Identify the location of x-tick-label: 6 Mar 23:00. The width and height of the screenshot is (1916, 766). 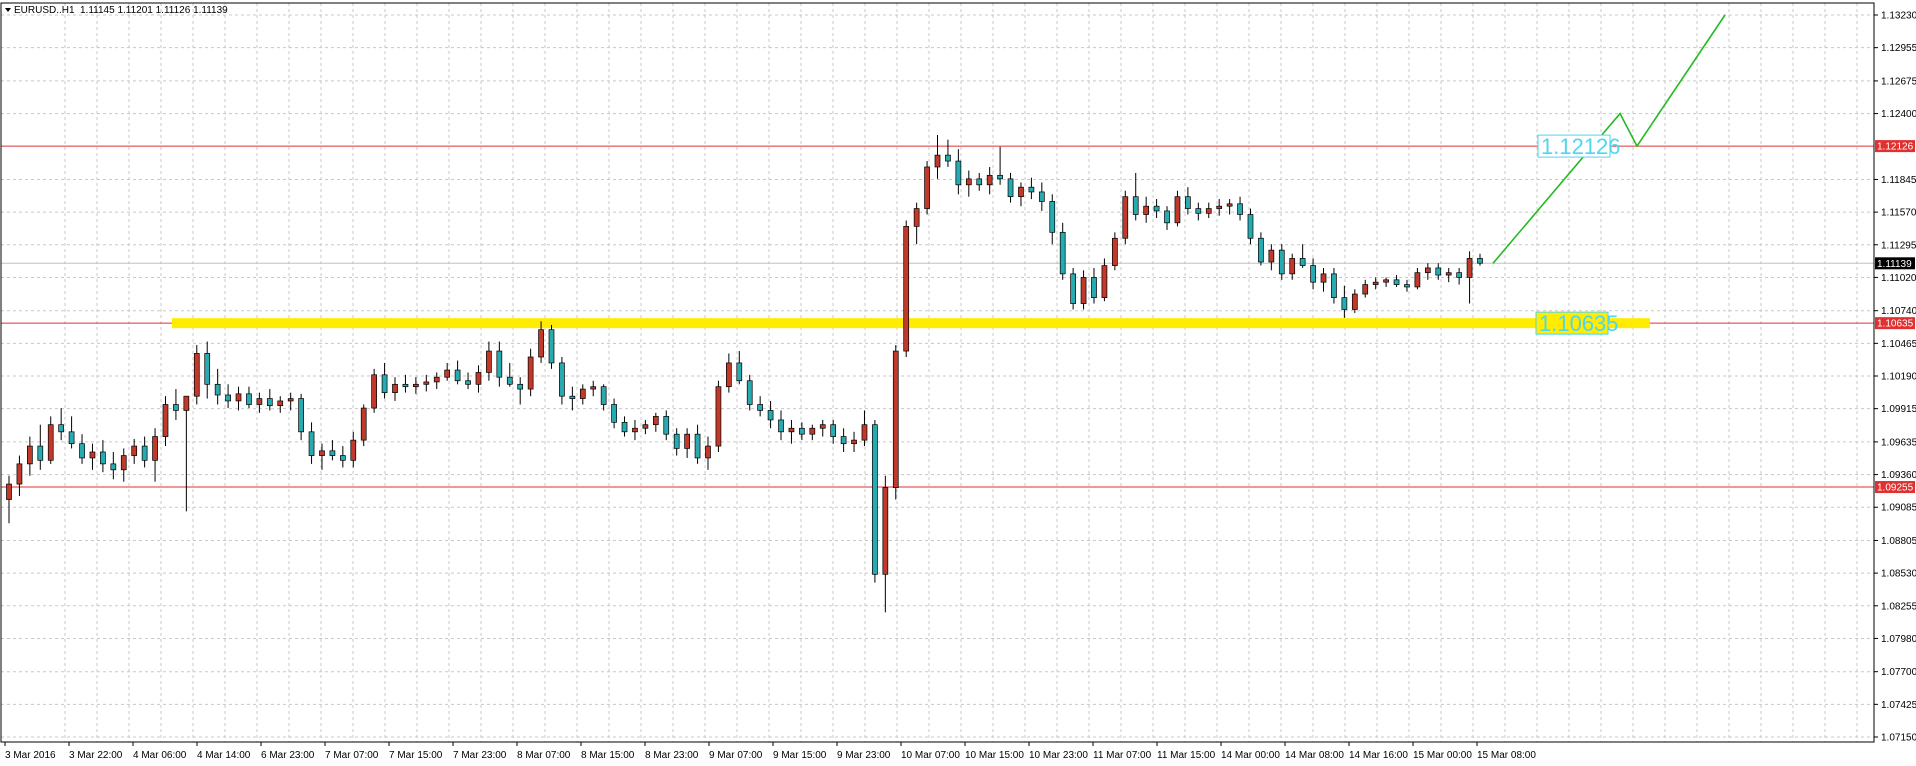
(288, 755).